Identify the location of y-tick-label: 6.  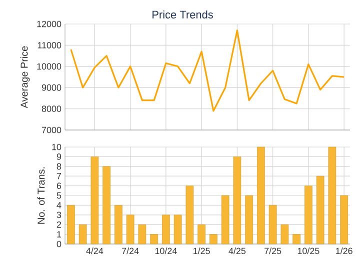
(59, 185).